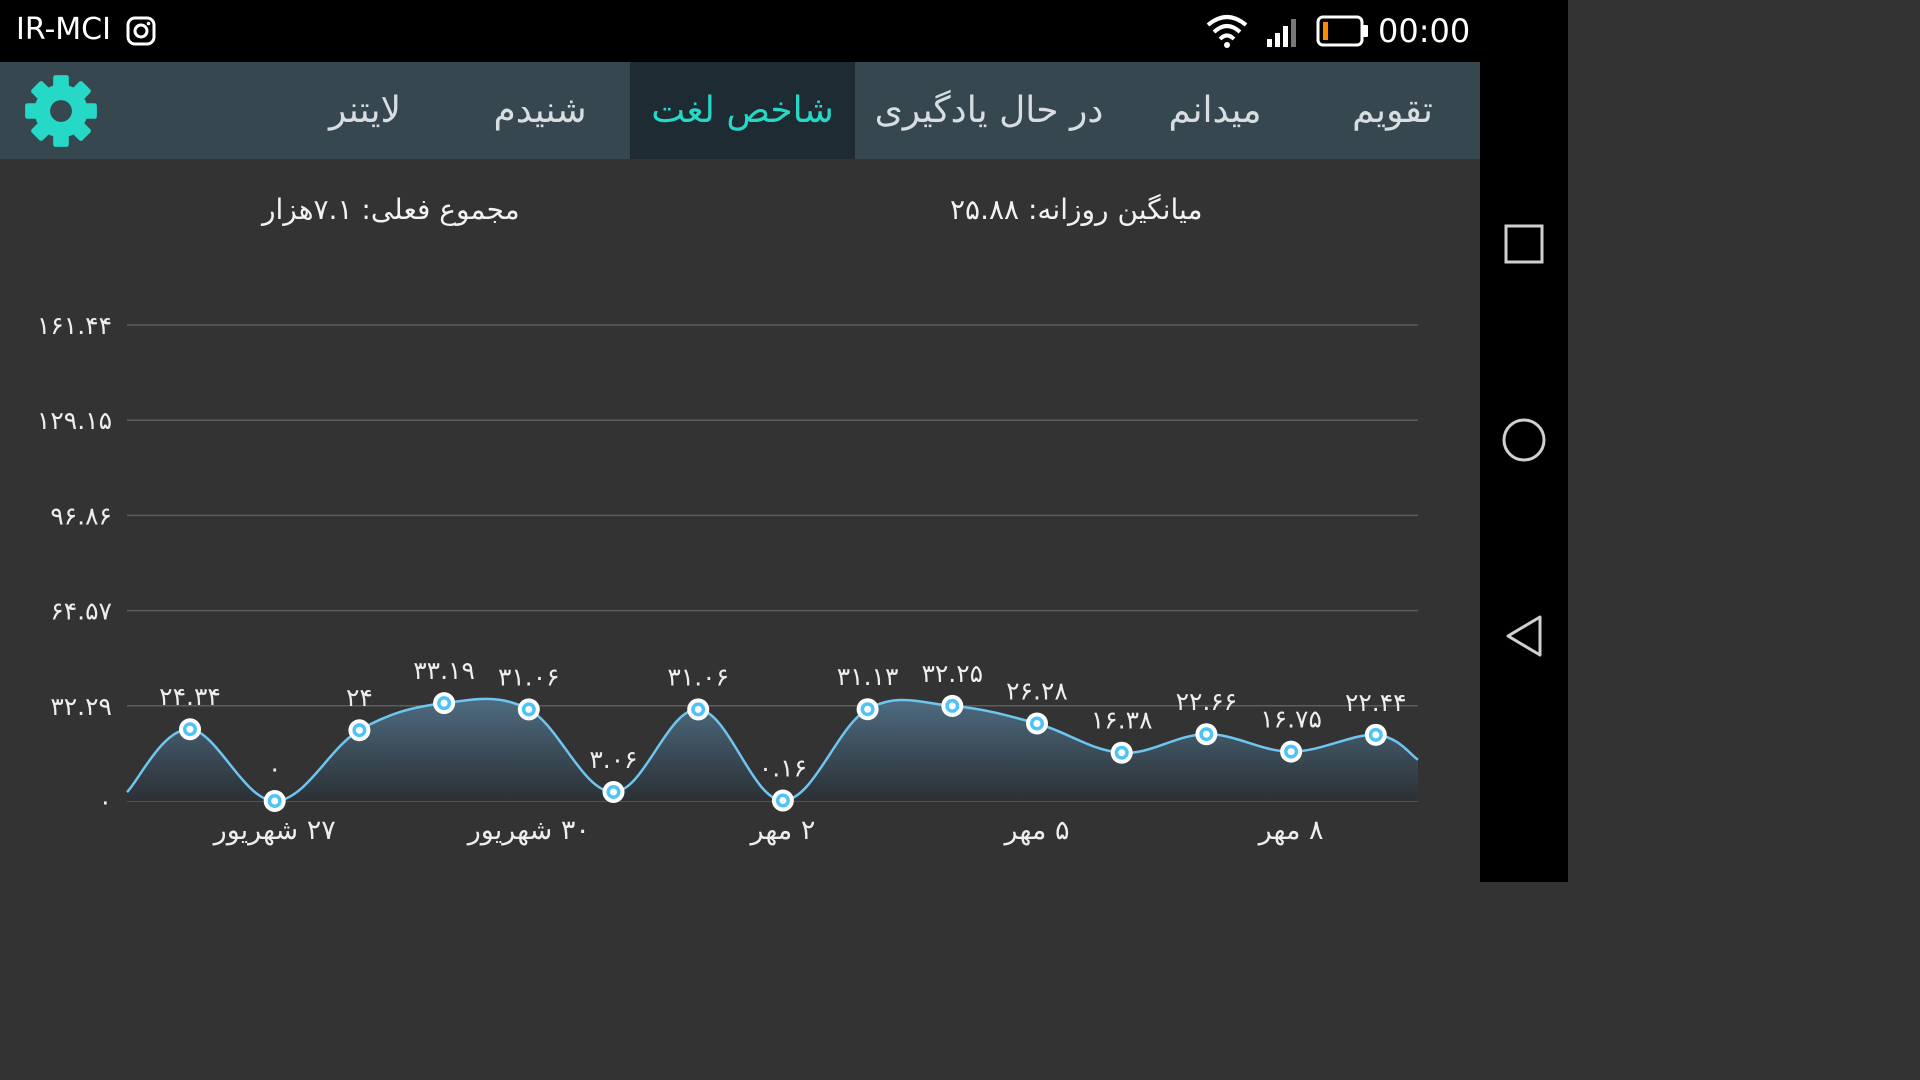 The image size is (1920, 1080). Describe the element at coordinates (190, 696) in the screenshot. I see `data-label: ۲۴.۳۴` at that location.